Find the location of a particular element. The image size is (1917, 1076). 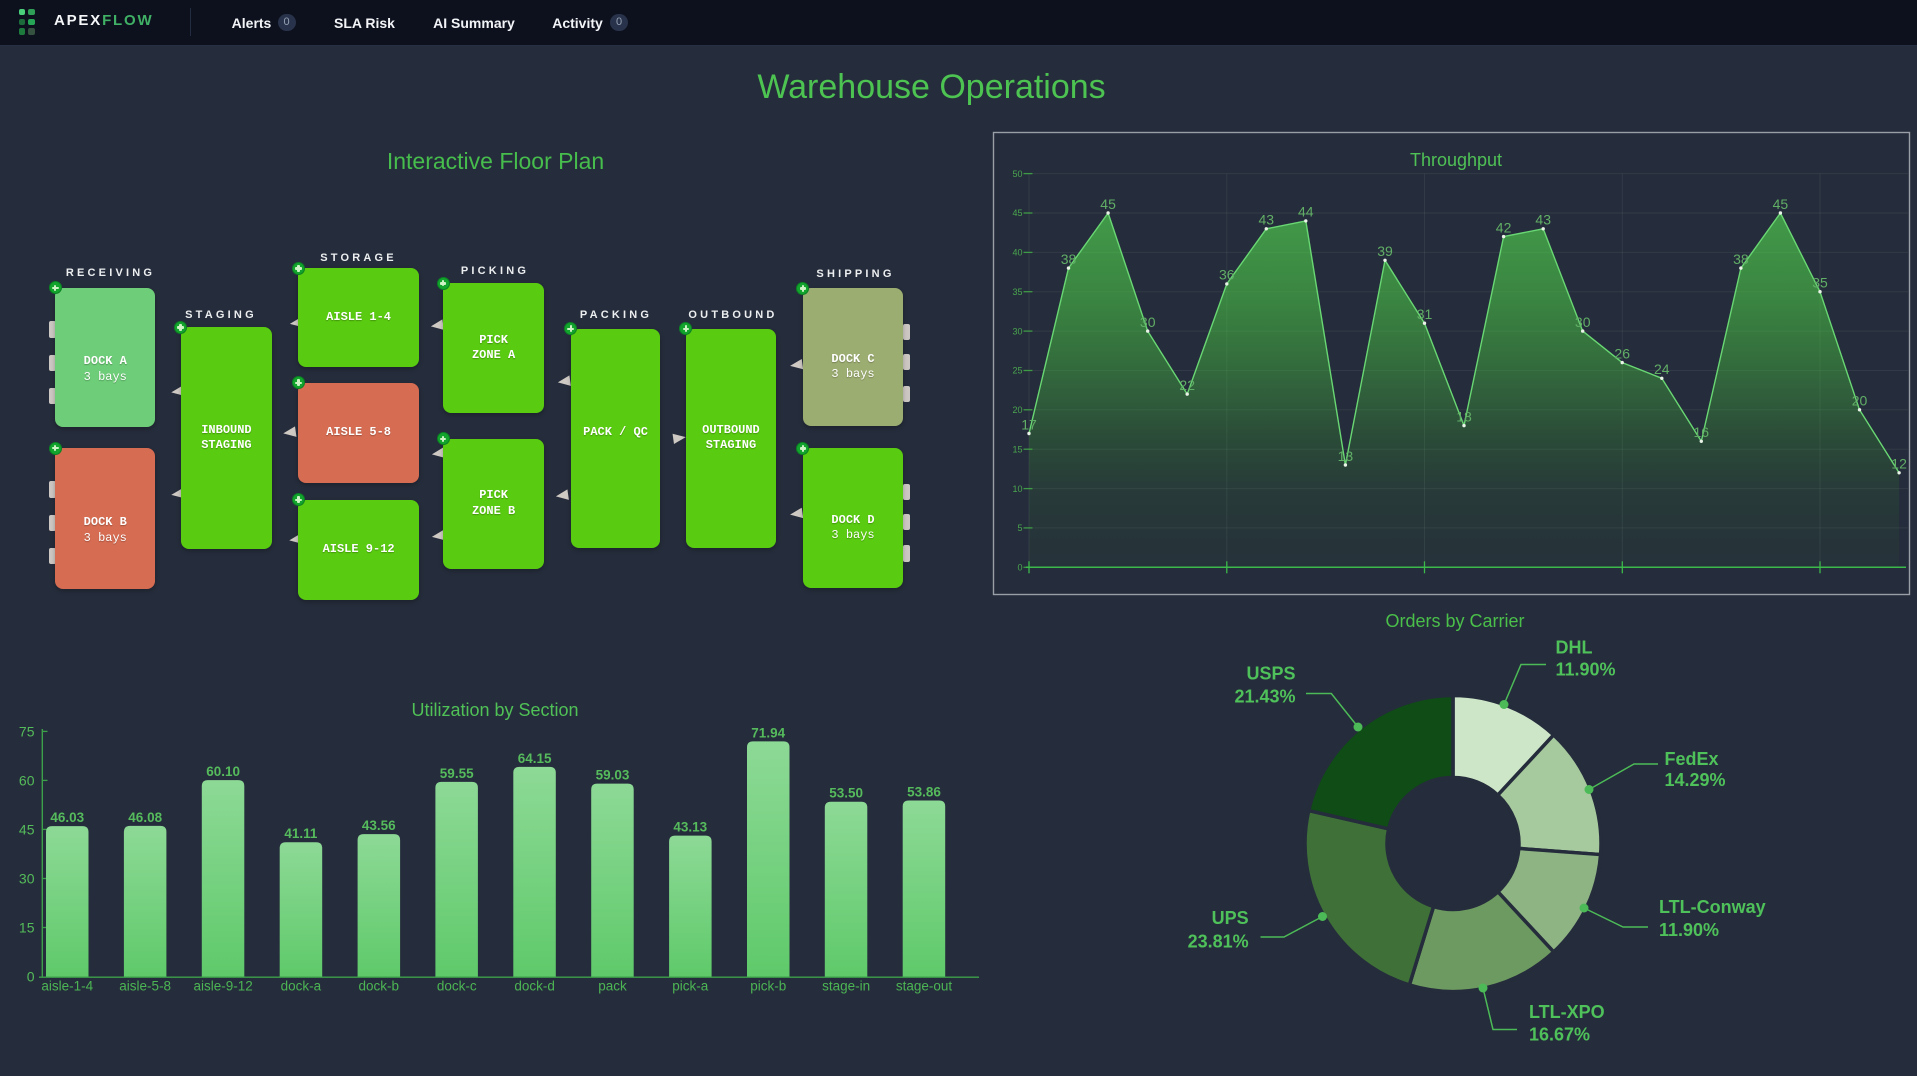

svg-text: pick-b is located at coordinates (768, 986).